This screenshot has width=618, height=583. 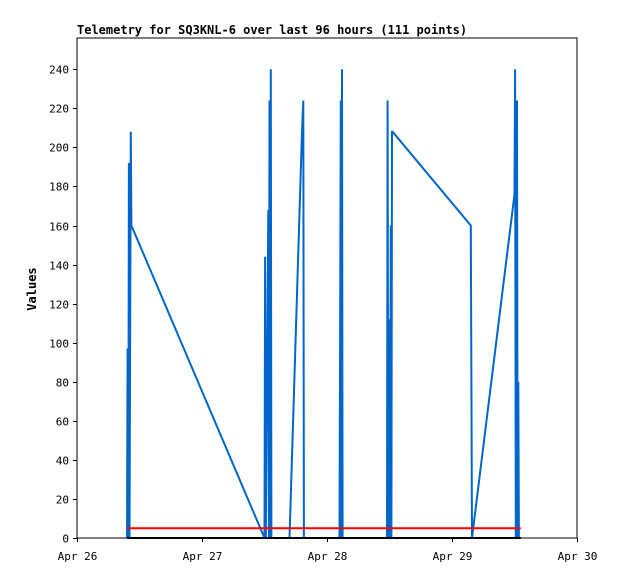 I want to click on y-tick-label: 240, so click(x=59, y=70).